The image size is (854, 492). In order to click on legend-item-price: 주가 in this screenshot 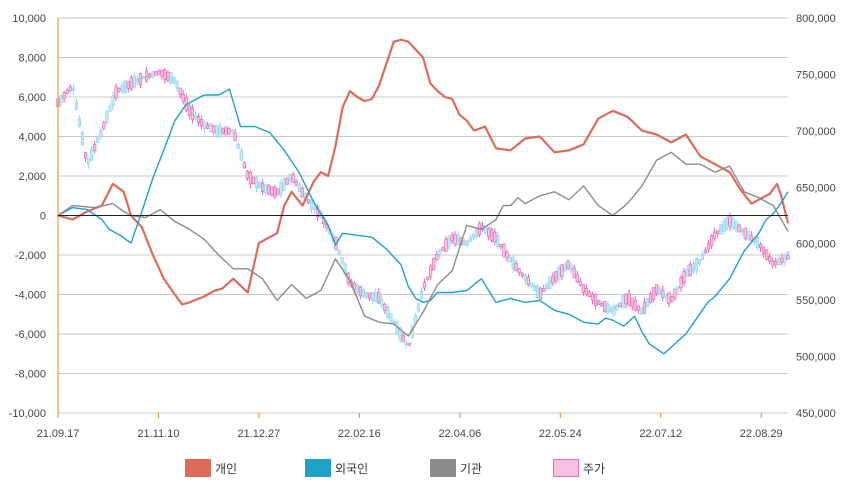, I will do `click(579, 468)`.